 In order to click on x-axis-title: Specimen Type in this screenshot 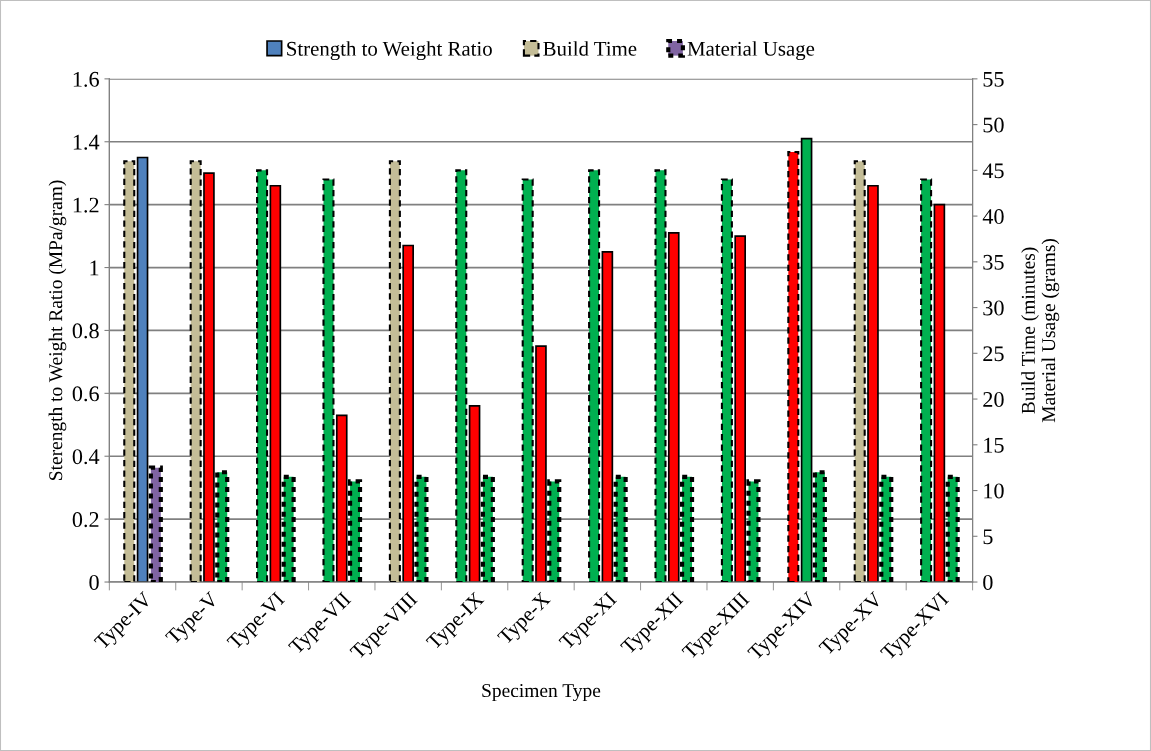, I will do `click(541, 693)`.